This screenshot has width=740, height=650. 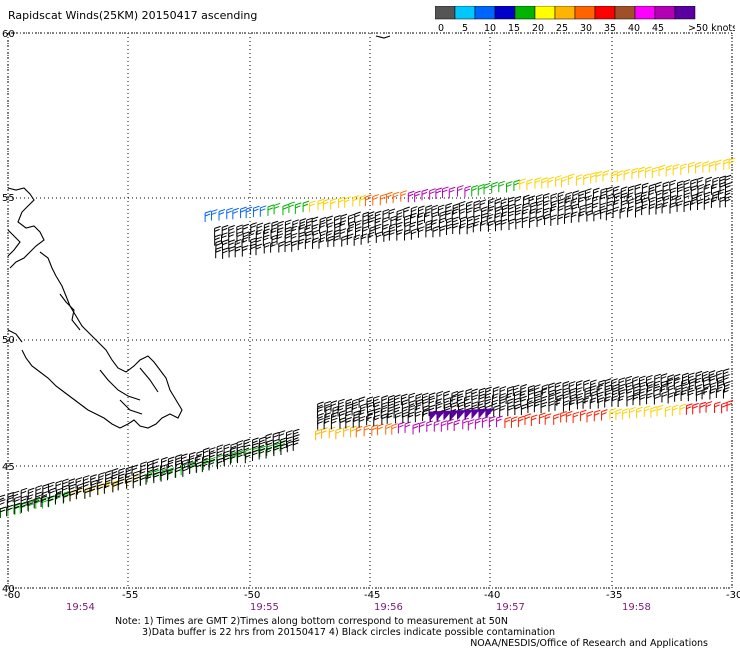 I want to click on lat-tick-label: 45, so click(x=8, y=467).